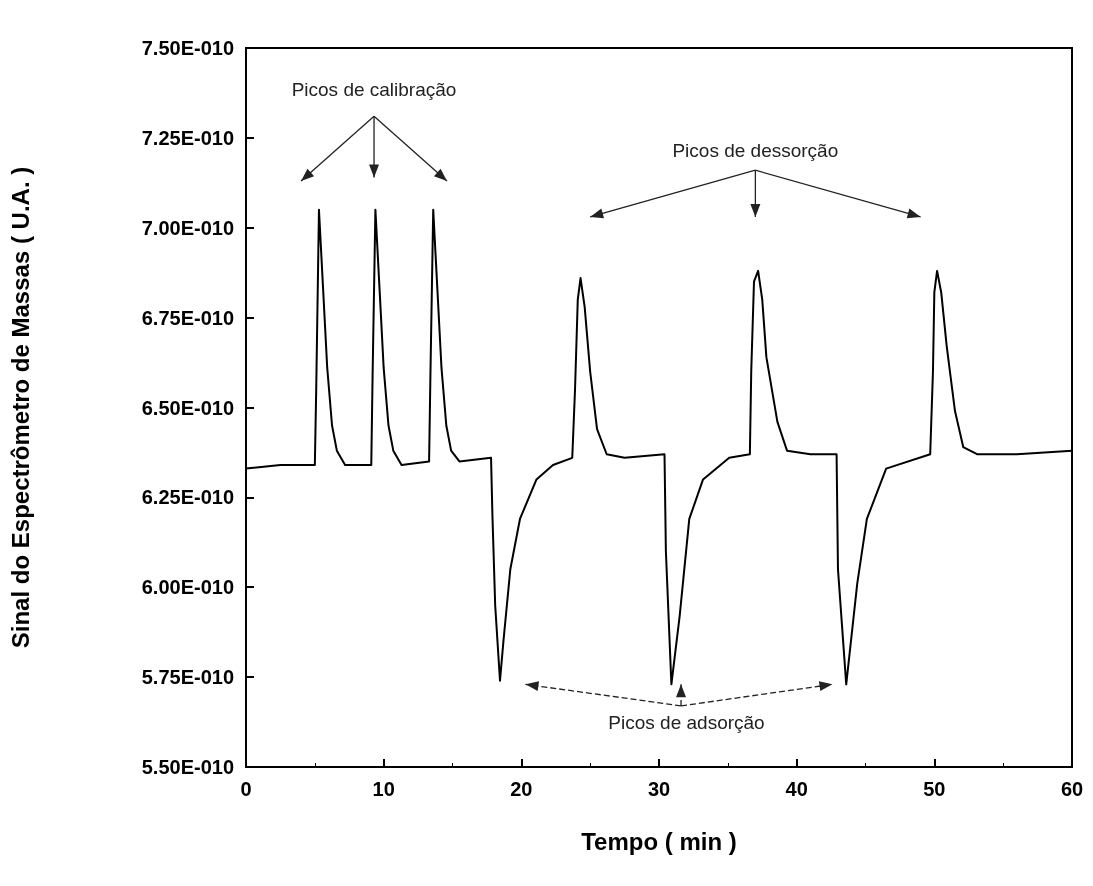 The width and height of the screenshot is (1093, 886). What do you see at coordinates (187, 407) in the screenshot?
I see `y-tick-label: 6.50E-010` at bounding box center [187, 407].